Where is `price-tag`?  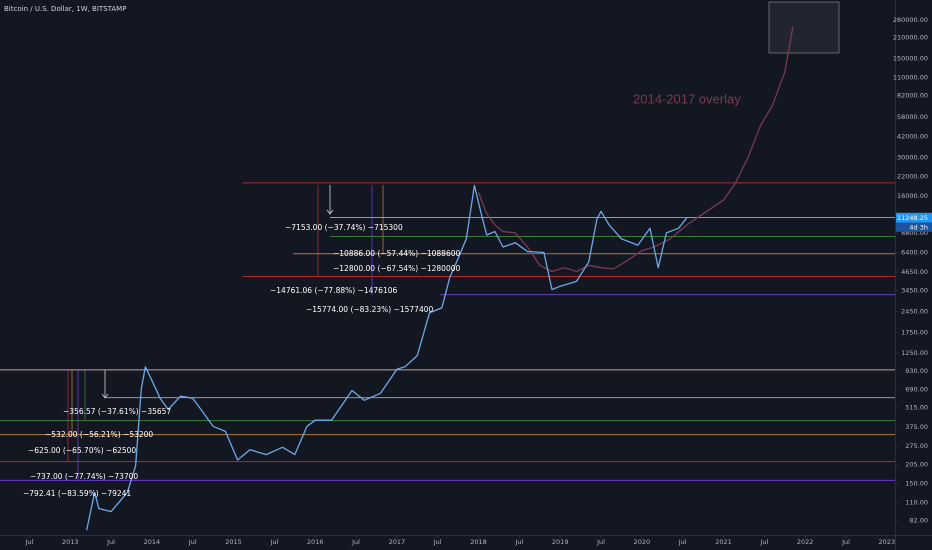 price-tag is located at coordinates (914, 217).